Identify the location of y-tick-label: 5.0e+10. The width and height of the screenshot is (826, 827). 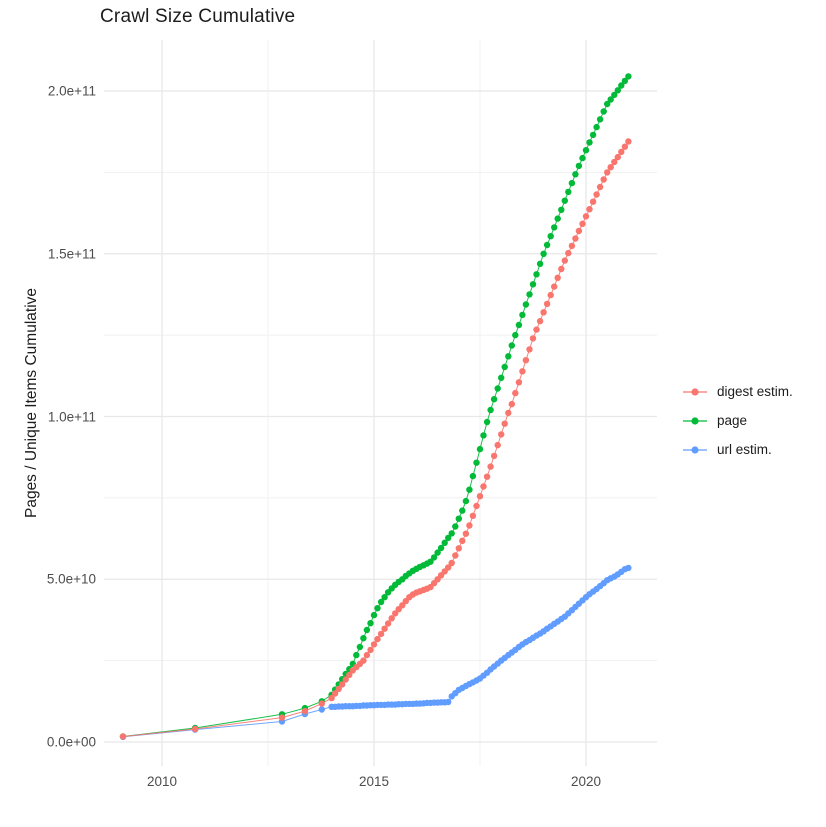
(71, 579).